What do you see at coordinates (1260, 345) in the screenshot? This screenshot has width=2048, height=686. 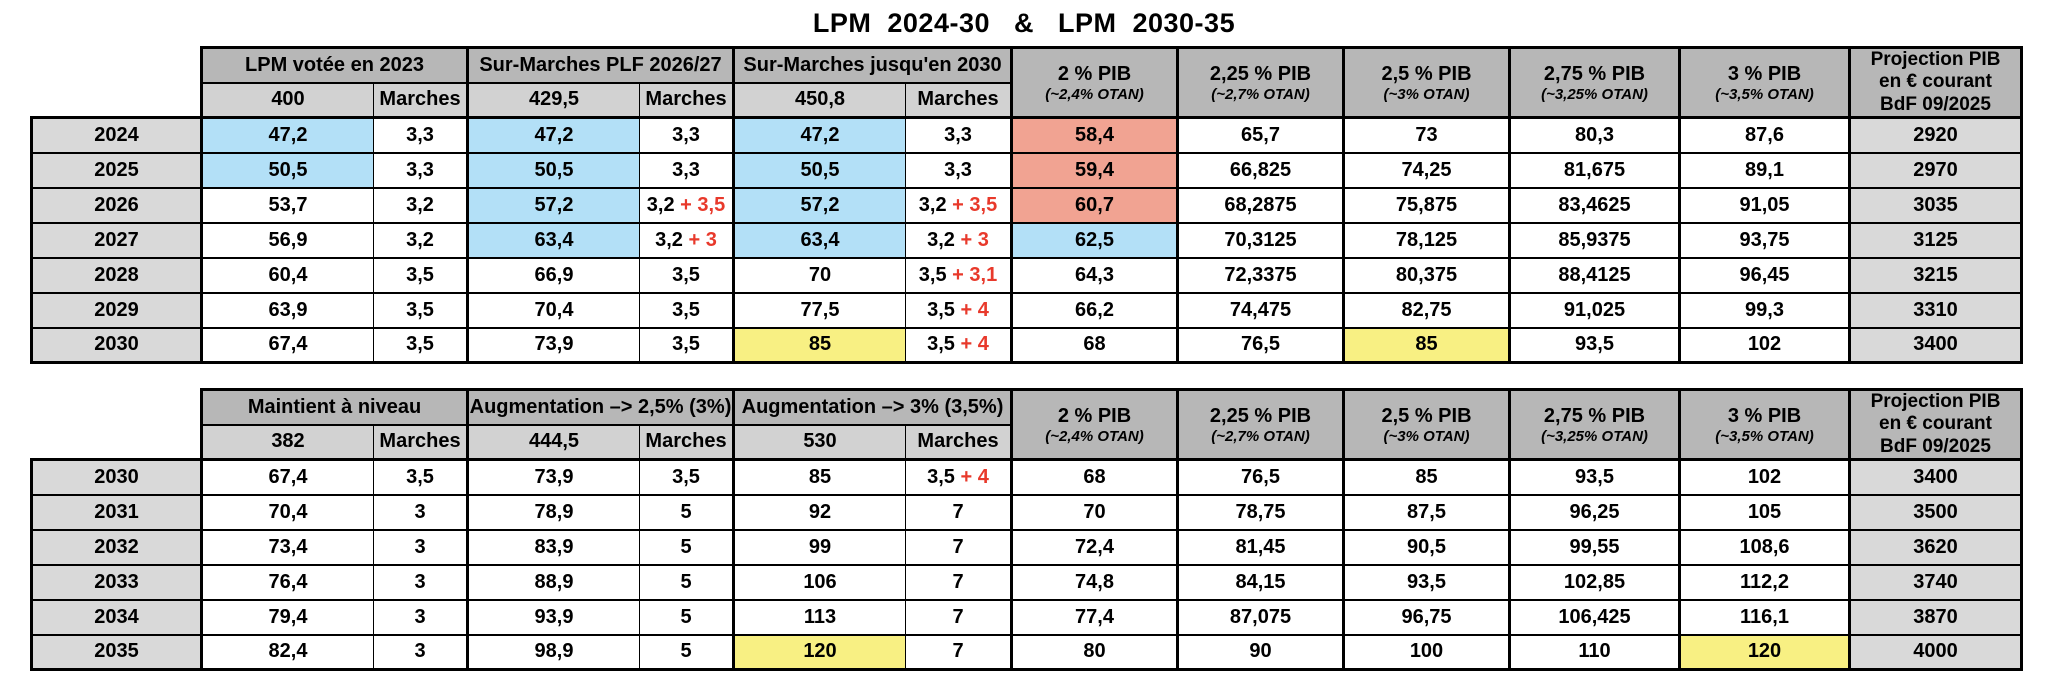 I see `pib-value-cell: 76,5` at bounding box center [1260, 345].